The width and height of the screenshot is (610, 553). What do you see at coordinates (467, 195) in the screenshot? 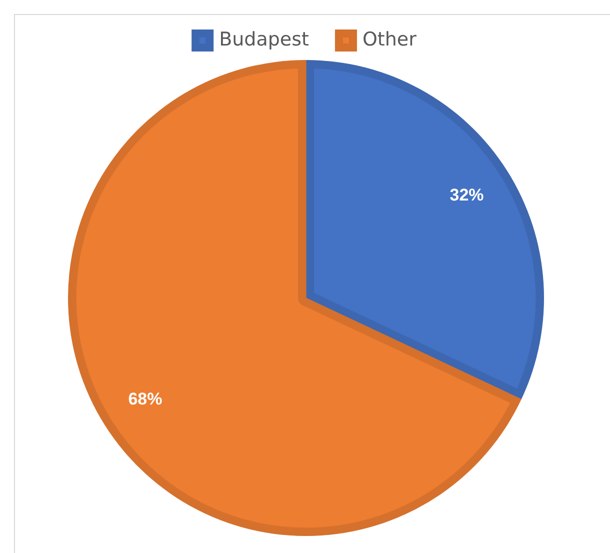
I see `data-label: 32%` at bounding box center [467, 195].